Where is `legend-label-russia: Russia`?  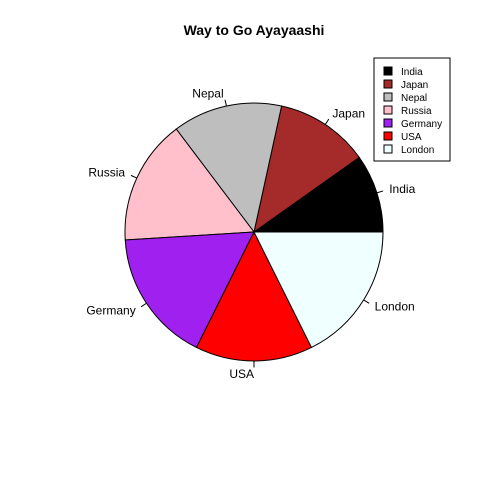
legend-label-russia: Russia is located at coordinates (416, 111).